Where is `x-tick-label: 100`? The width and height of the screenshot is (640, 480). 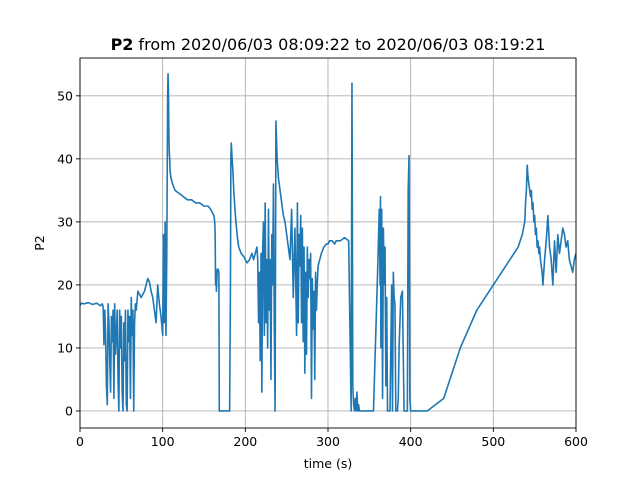 x-tick-label: 100 is located at coordinates (163, 441).